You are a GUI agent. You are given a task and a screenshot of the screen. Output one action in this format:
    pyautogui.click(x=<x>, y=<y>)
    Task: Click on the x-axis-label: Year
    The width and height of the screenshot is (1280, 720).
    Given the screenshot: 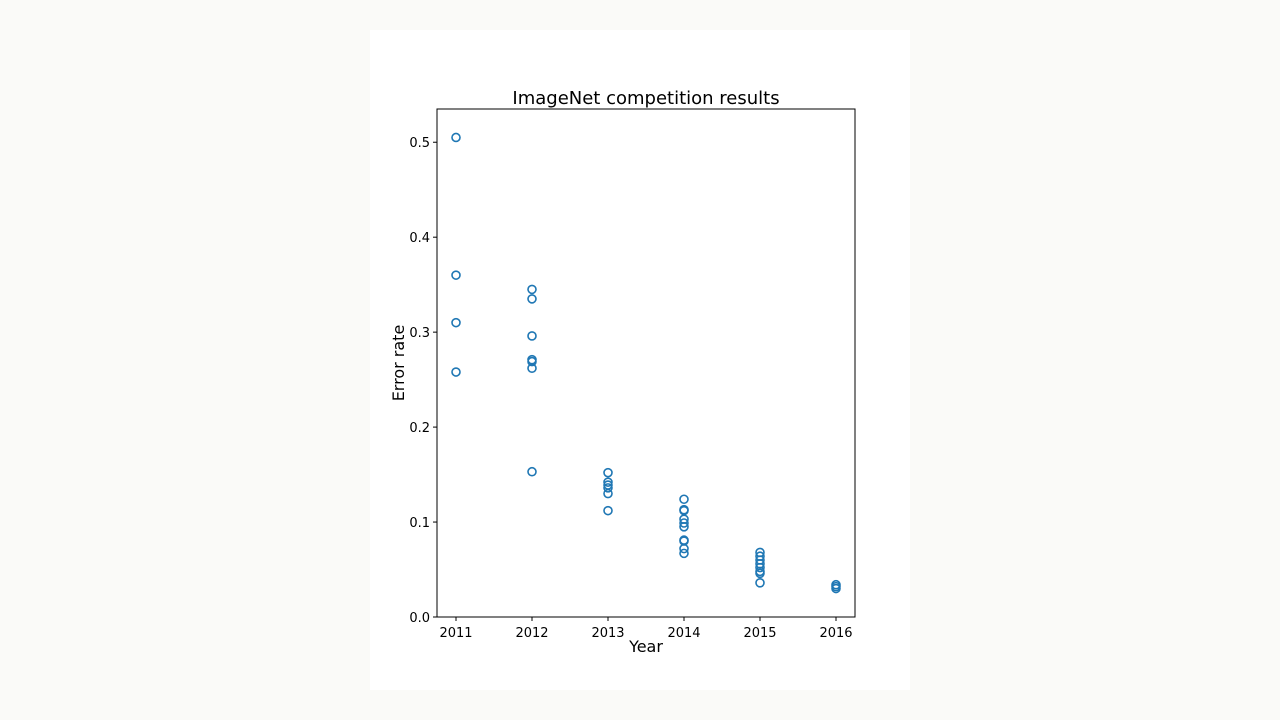 What is the action you would take?
    pyautogui.click(x=645, y=646)
    